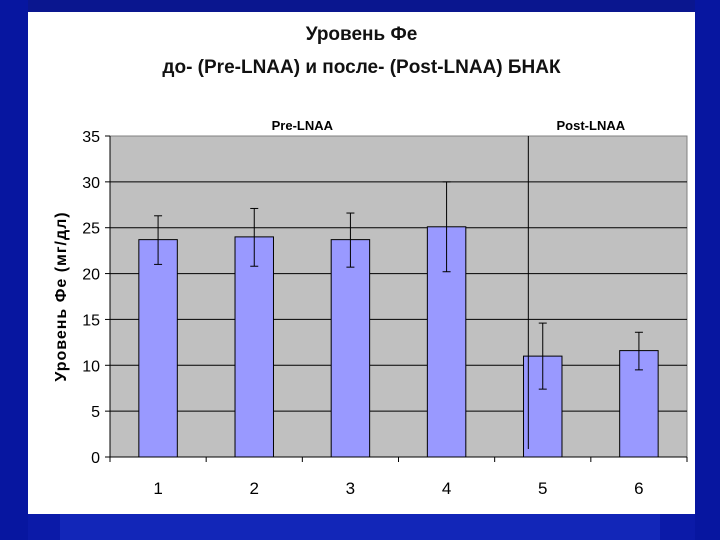 The width and height of the screenshot is (720, 540). Describe the element at coordinates (254, 488) in the screenshot. I see `x-tick-label: 2` at that location.